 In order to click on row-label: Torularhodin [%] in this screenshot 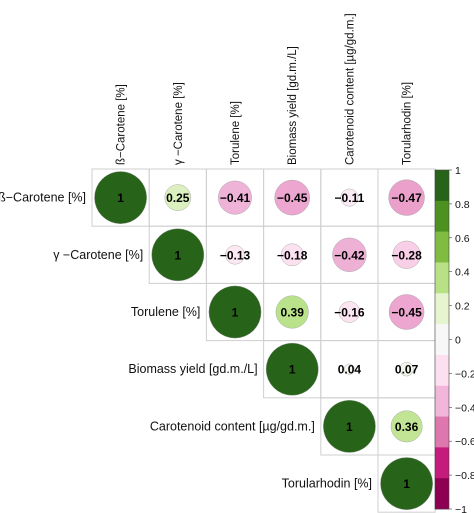, I will do `click(327, 484)`.